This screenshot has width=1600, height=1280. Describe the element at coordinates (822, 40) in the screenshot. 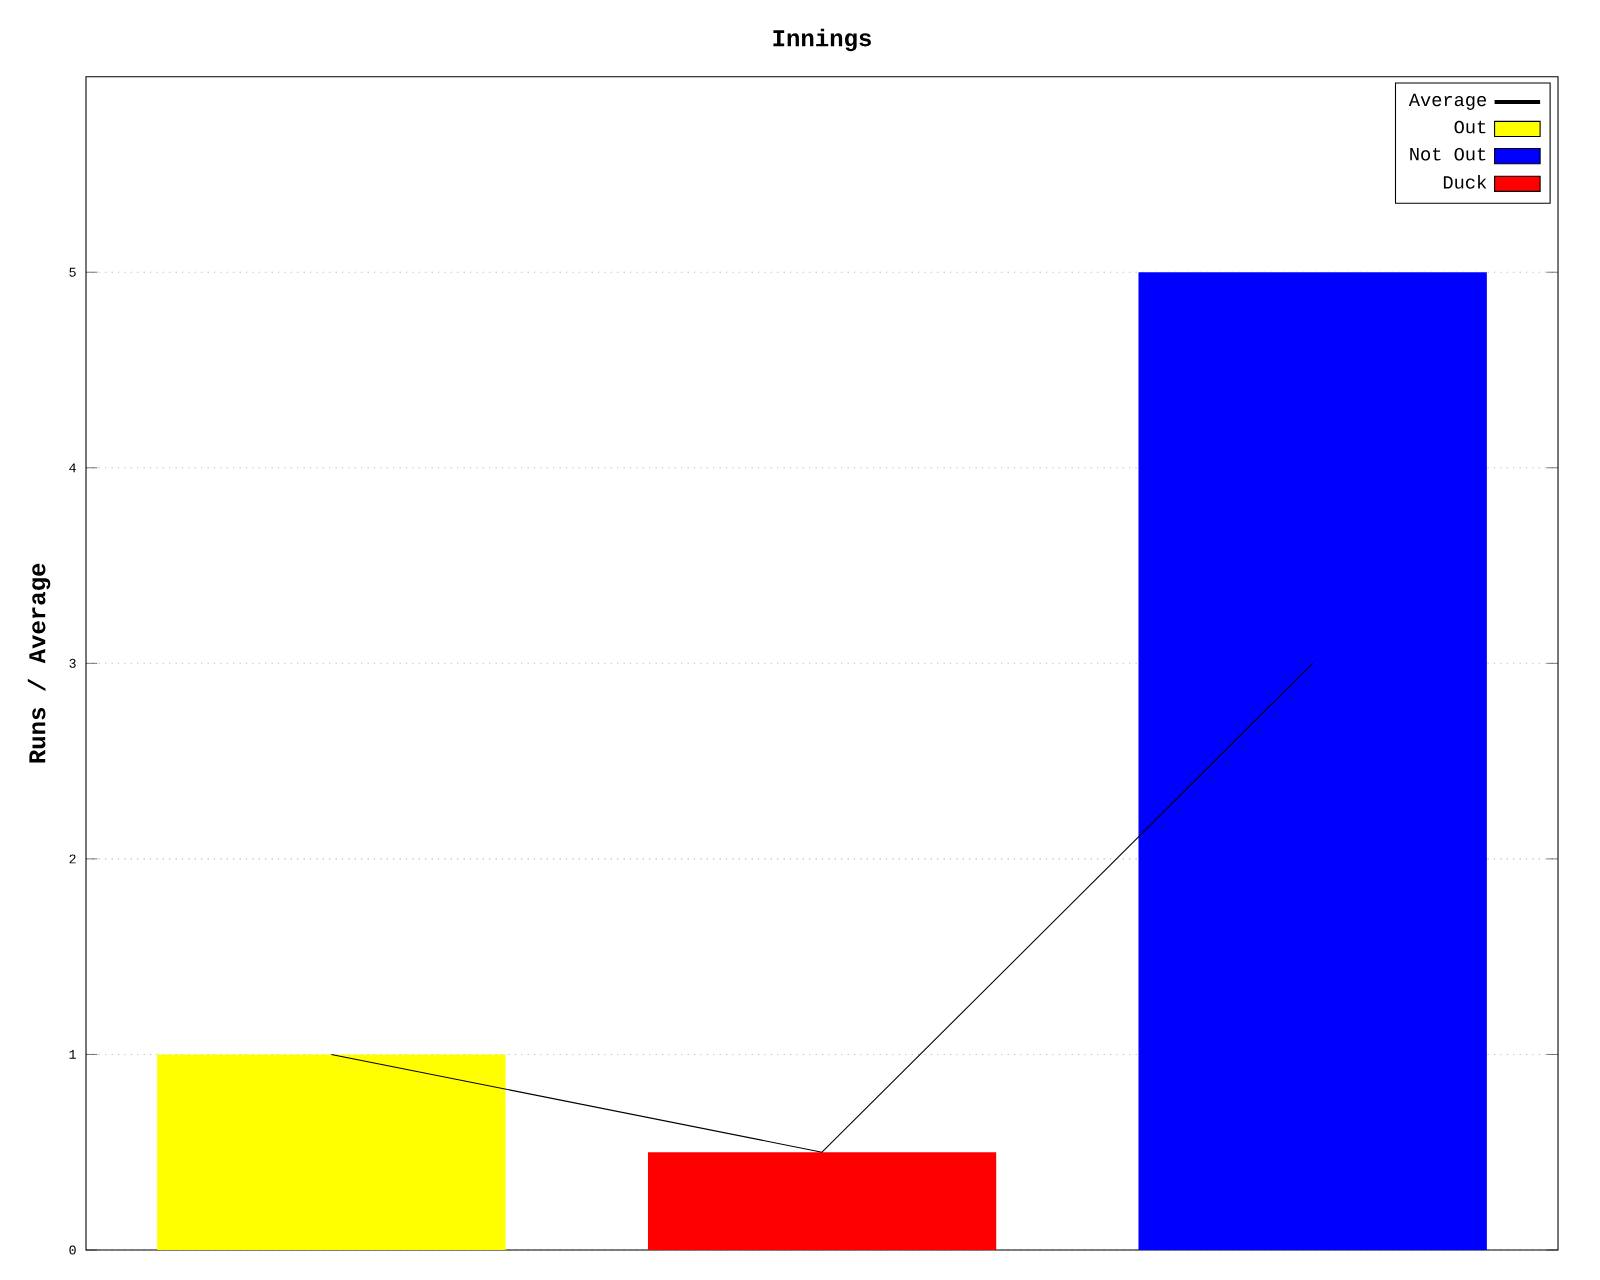

I see `chart-title: Innings` at that location.